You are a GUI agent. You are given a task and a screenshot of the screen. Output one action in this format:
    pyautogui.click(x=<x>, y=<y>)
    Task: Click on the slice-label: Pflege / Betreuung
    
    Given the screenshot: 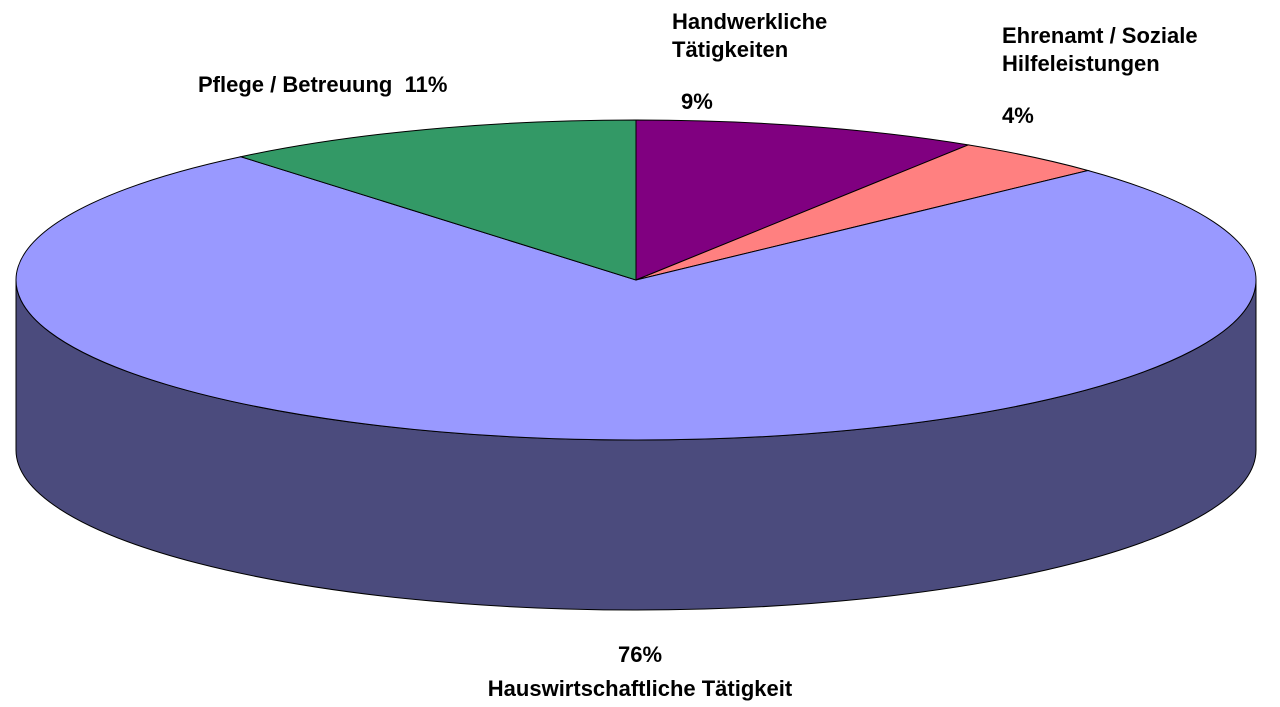 What is the action you would take?
    pyautogui.click(x=295, y=84)
    